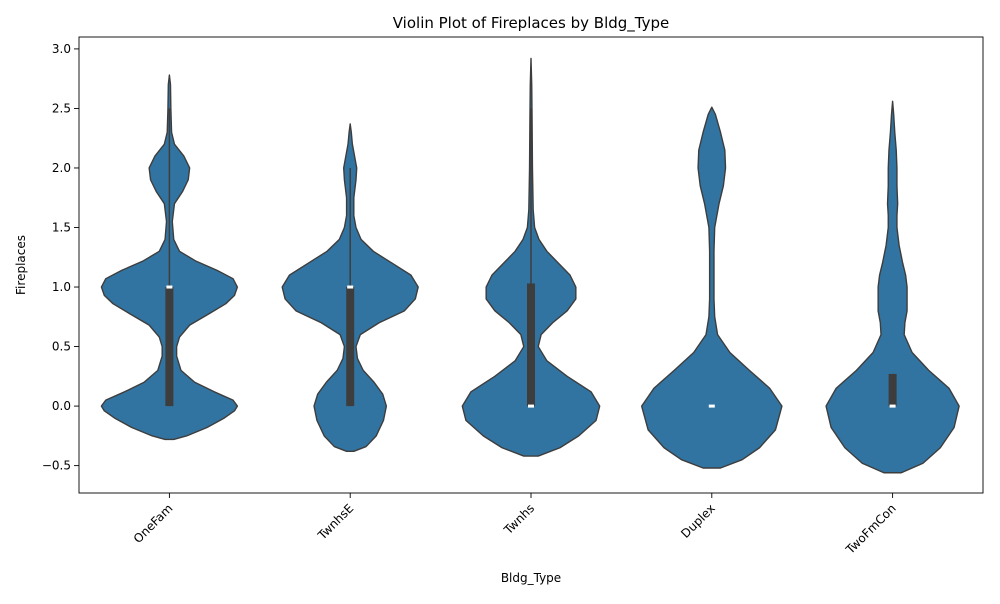 The width and height of the screenshot is (1000, 604). I want to click on y-tick-label: 2.5, so click(61, 108).